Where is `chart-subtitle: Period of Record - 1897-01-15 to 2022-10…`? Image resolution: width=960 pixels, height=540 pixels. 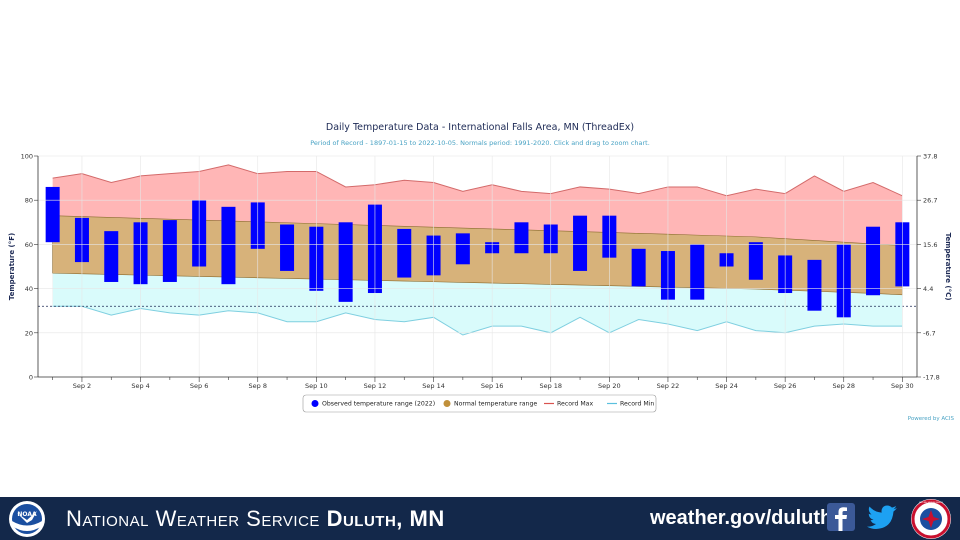
chart-subtitle: Period of Record - 1897-01-15 to 2022-10… is located at coordinates (480, 143).